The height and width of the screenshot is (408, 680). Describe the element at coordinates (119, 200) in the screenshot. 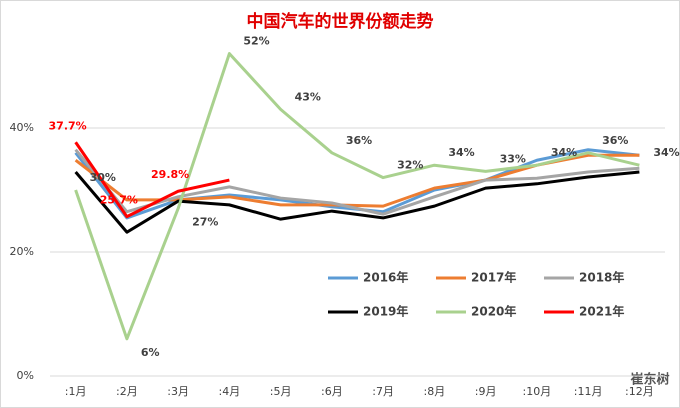

I see `data-label: 25.7%` at that location.